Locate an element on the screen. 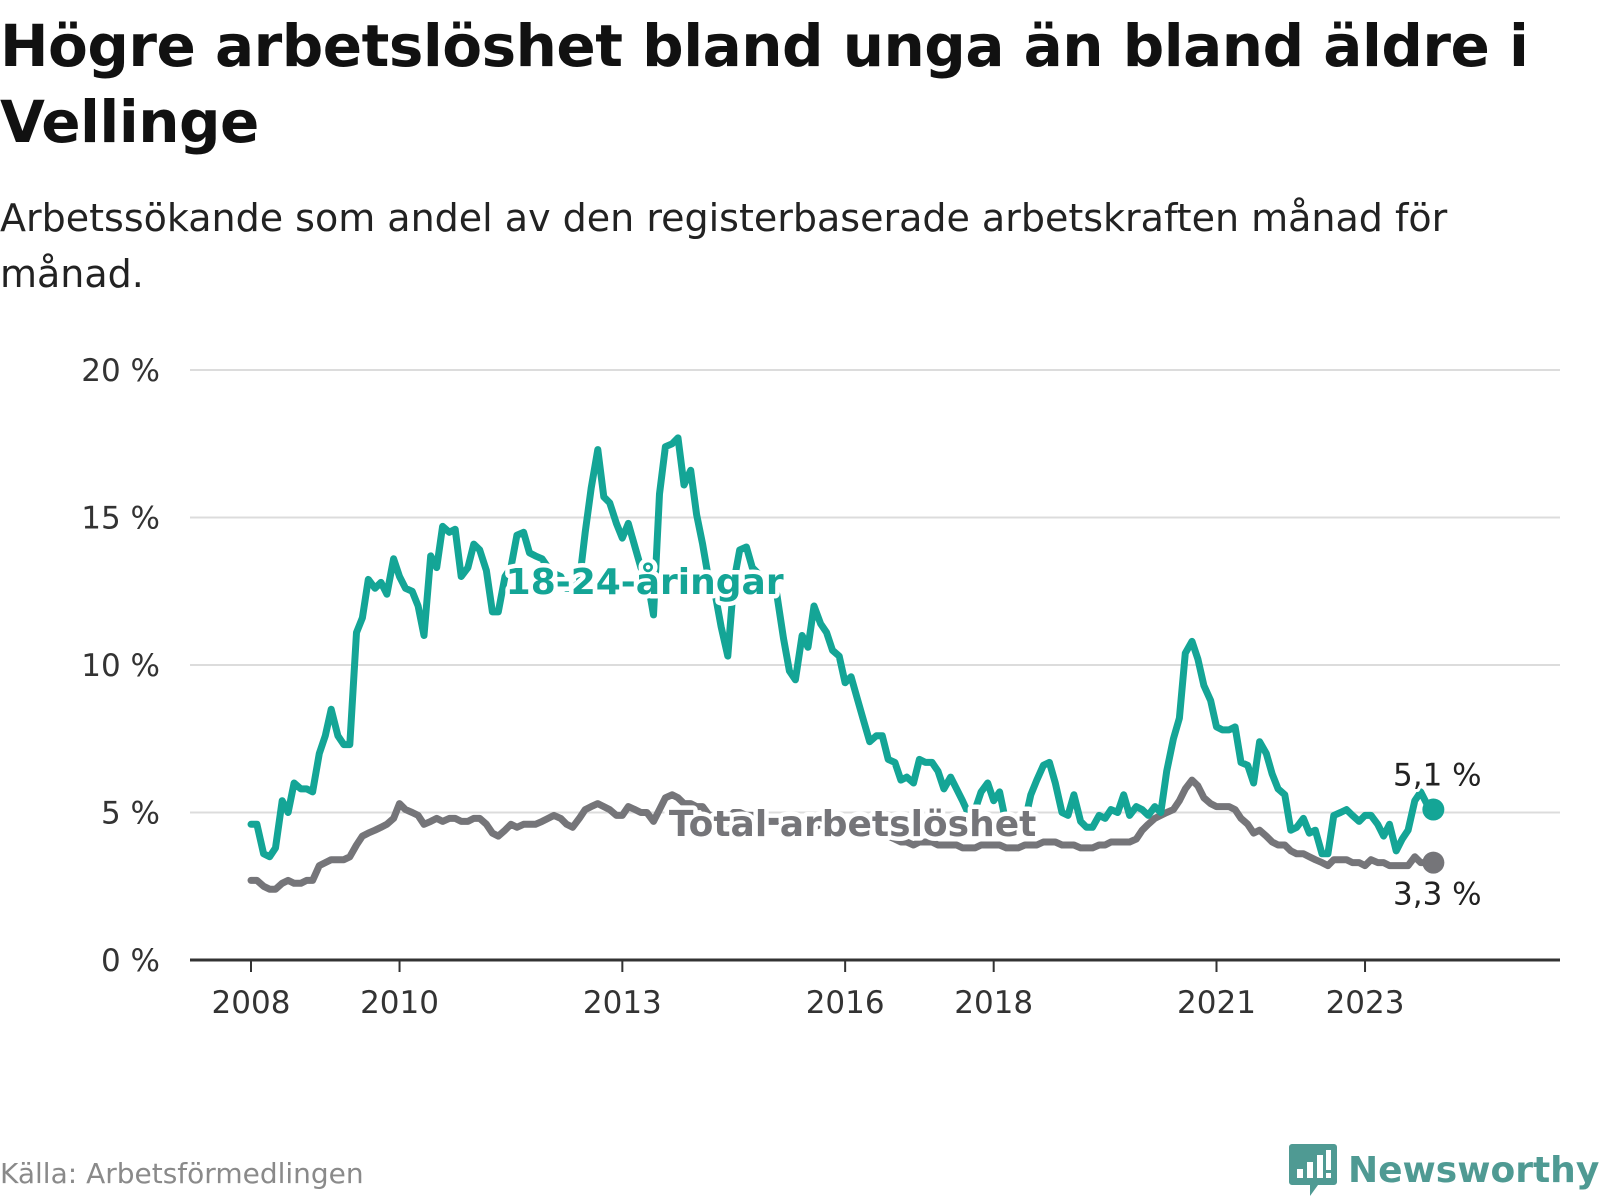  y-tick-label: 15 % is located at coordinates (120, 519).